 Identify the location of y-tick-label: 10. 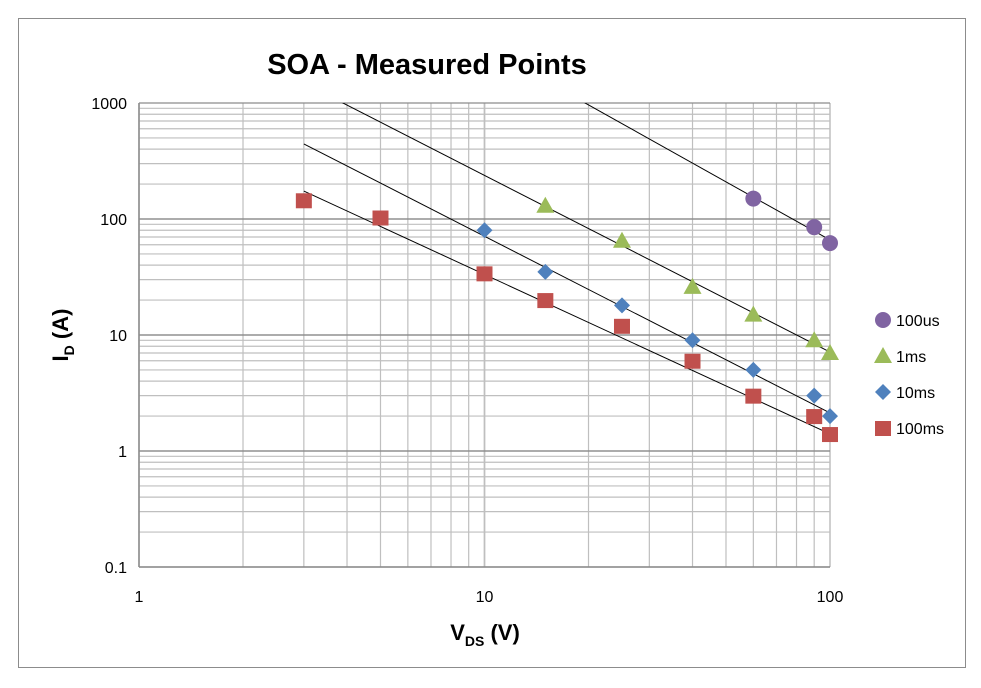
(118, 336).